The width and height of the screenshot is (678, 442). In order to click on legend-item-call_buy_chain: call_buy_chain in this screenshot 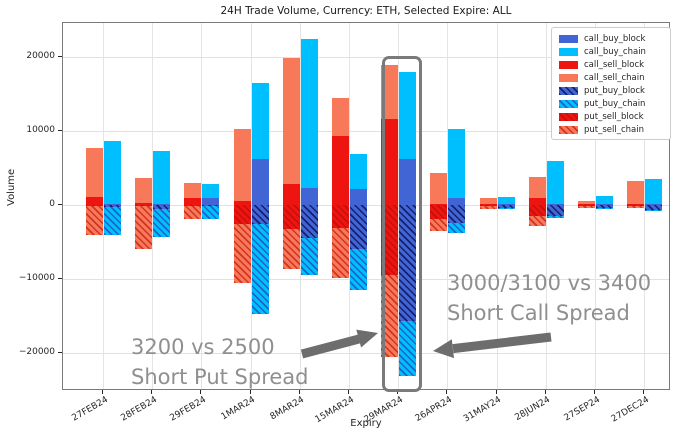, I will do `click(611, 51)`.